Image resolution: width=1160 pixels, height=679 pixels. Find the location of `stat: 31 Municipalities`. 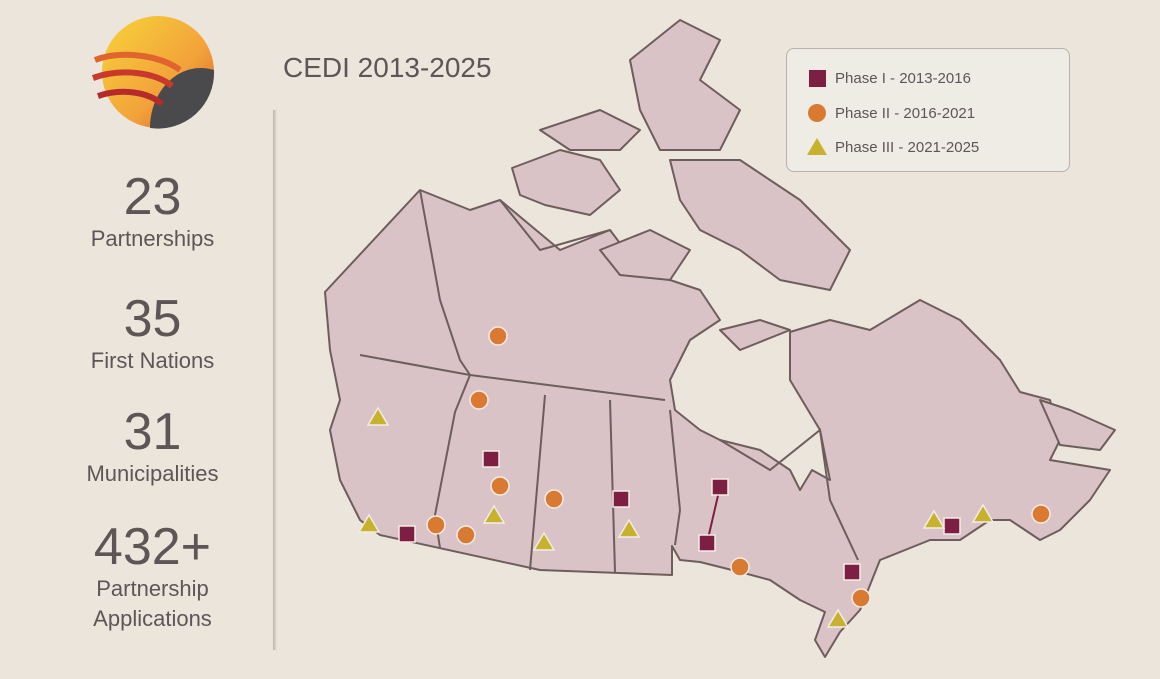

stat: 31 Municipalities is located at coordinates (152, 447).